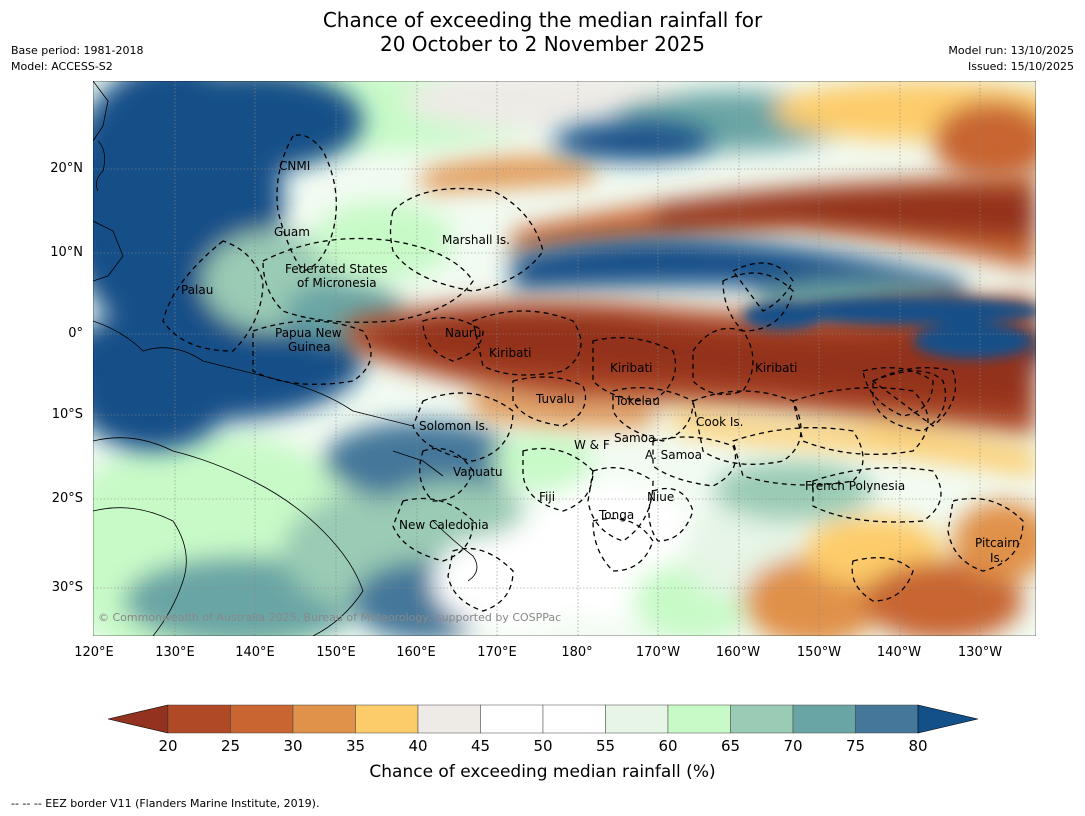 The width and height of the screenshot is (1085, 816). What do you see at coordinates (776, 368) in the screenshot?
I see `label-kiribati-east: Kiribati` at bounding box center [776, 368].